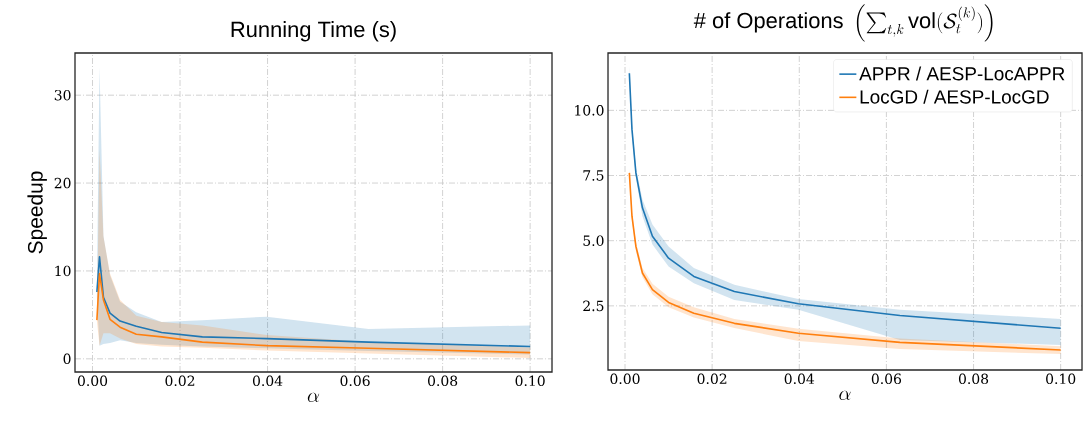 This screenshot has height=433, width=1086. I want to click on legend-label: LocGD / AESP-LocGD, so click(954, 96).